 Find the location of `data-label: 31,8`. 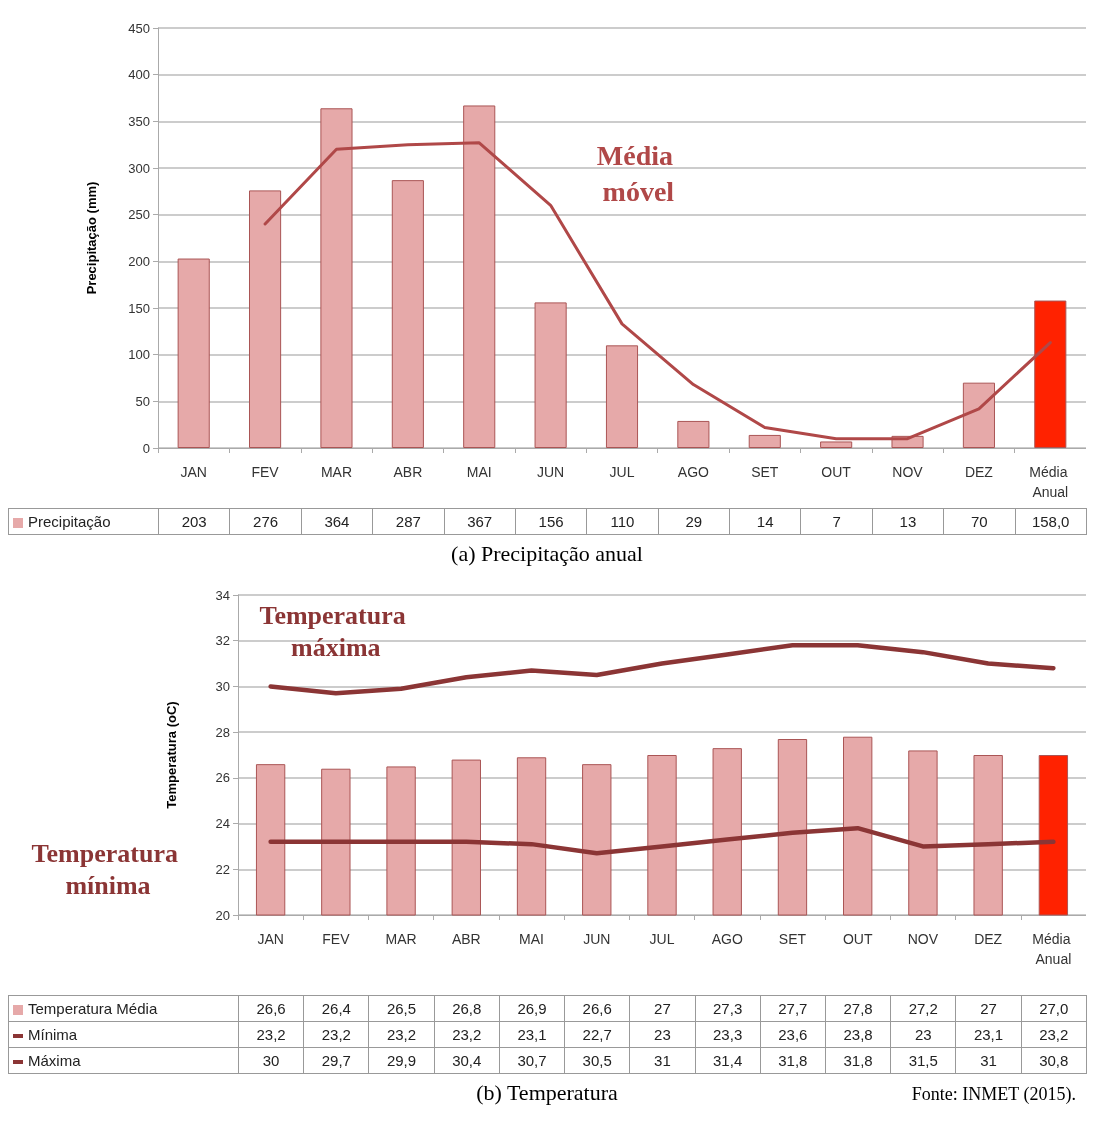

data-label: 31,8 is located at coordinates (793, 1060).